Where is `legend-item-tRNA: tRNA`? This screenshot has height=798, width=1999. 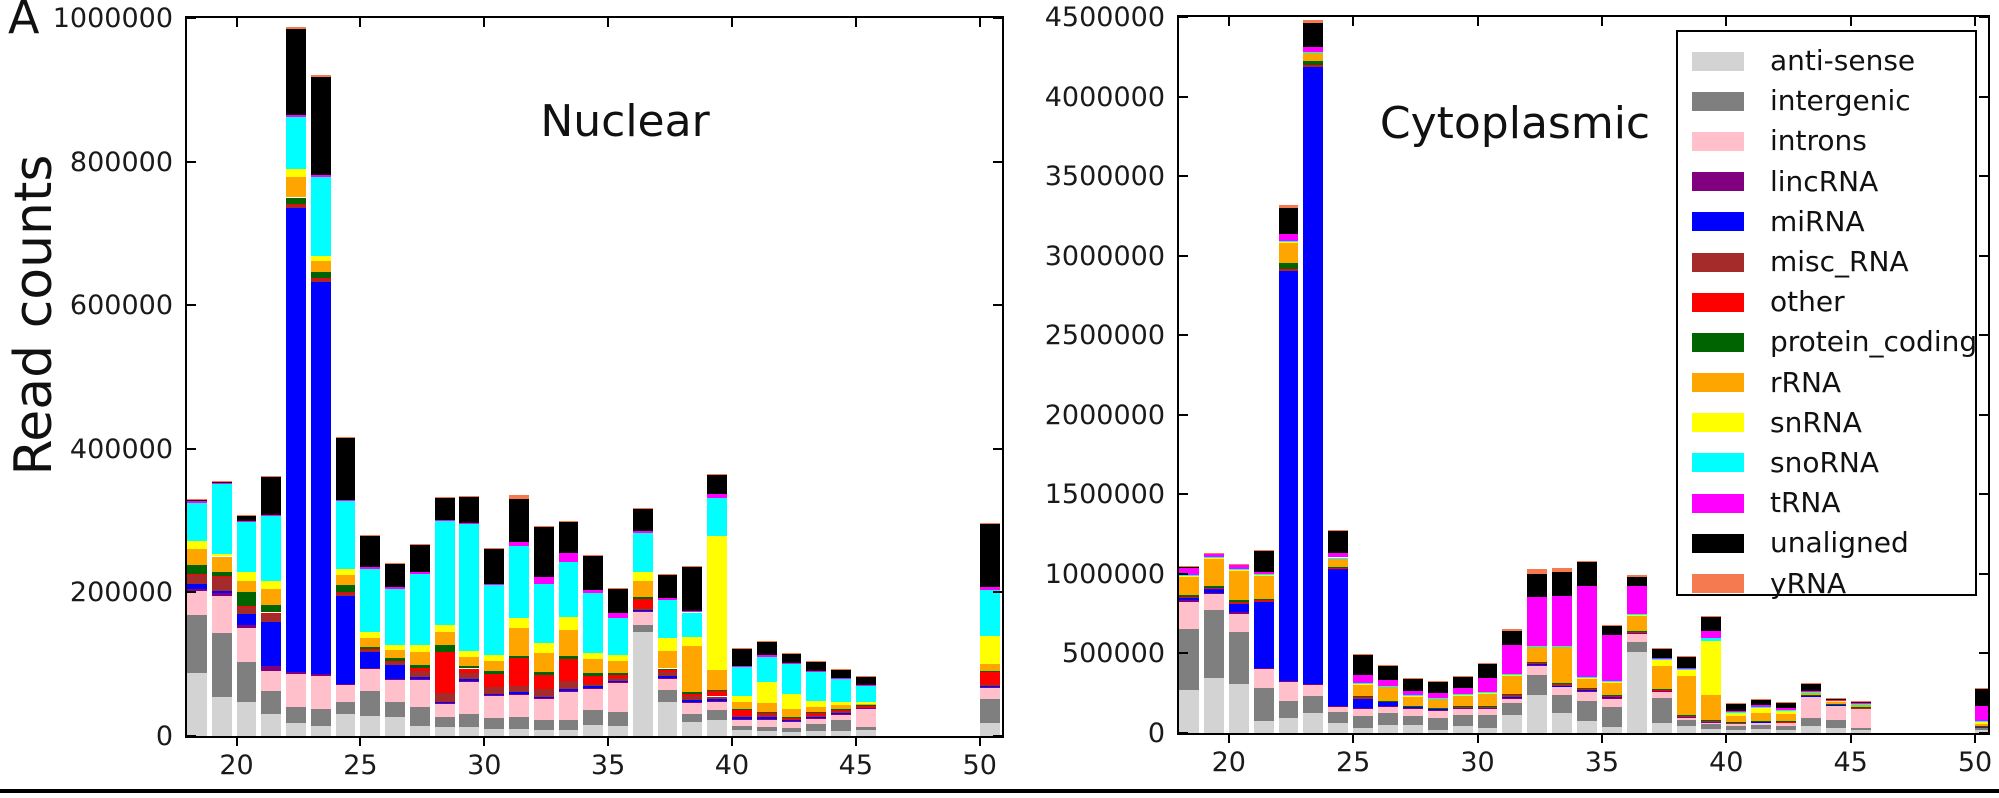
legend-item-tRNA: tRNA is located at coordinates (1826, 503).